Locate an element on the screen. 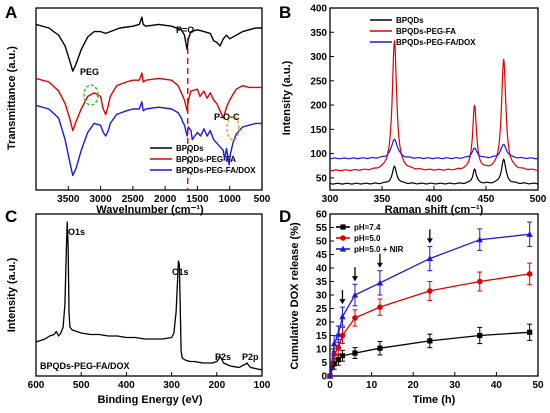 The width and height of the screenshot is (550, 413). panel-a-xtick-label: 500 is located at coordinates (262, 199).